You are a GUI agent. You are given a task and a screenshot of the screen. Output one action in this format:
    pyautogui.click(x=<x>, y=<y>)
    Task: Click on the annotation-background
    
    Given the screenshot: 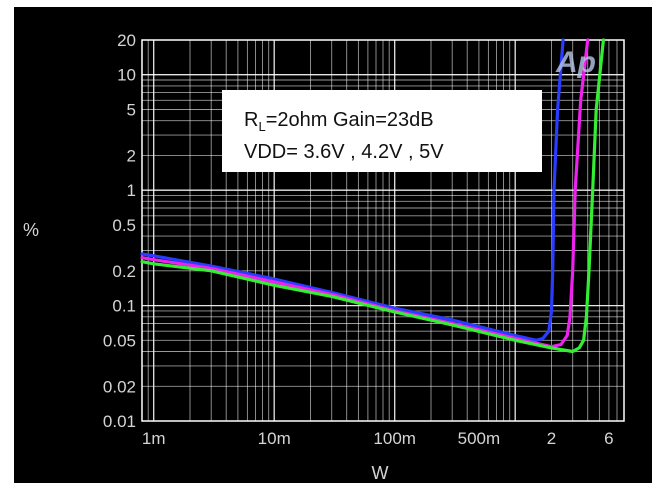 What is the action you would take?
    pyautogui.click(x=382, y=131)
    